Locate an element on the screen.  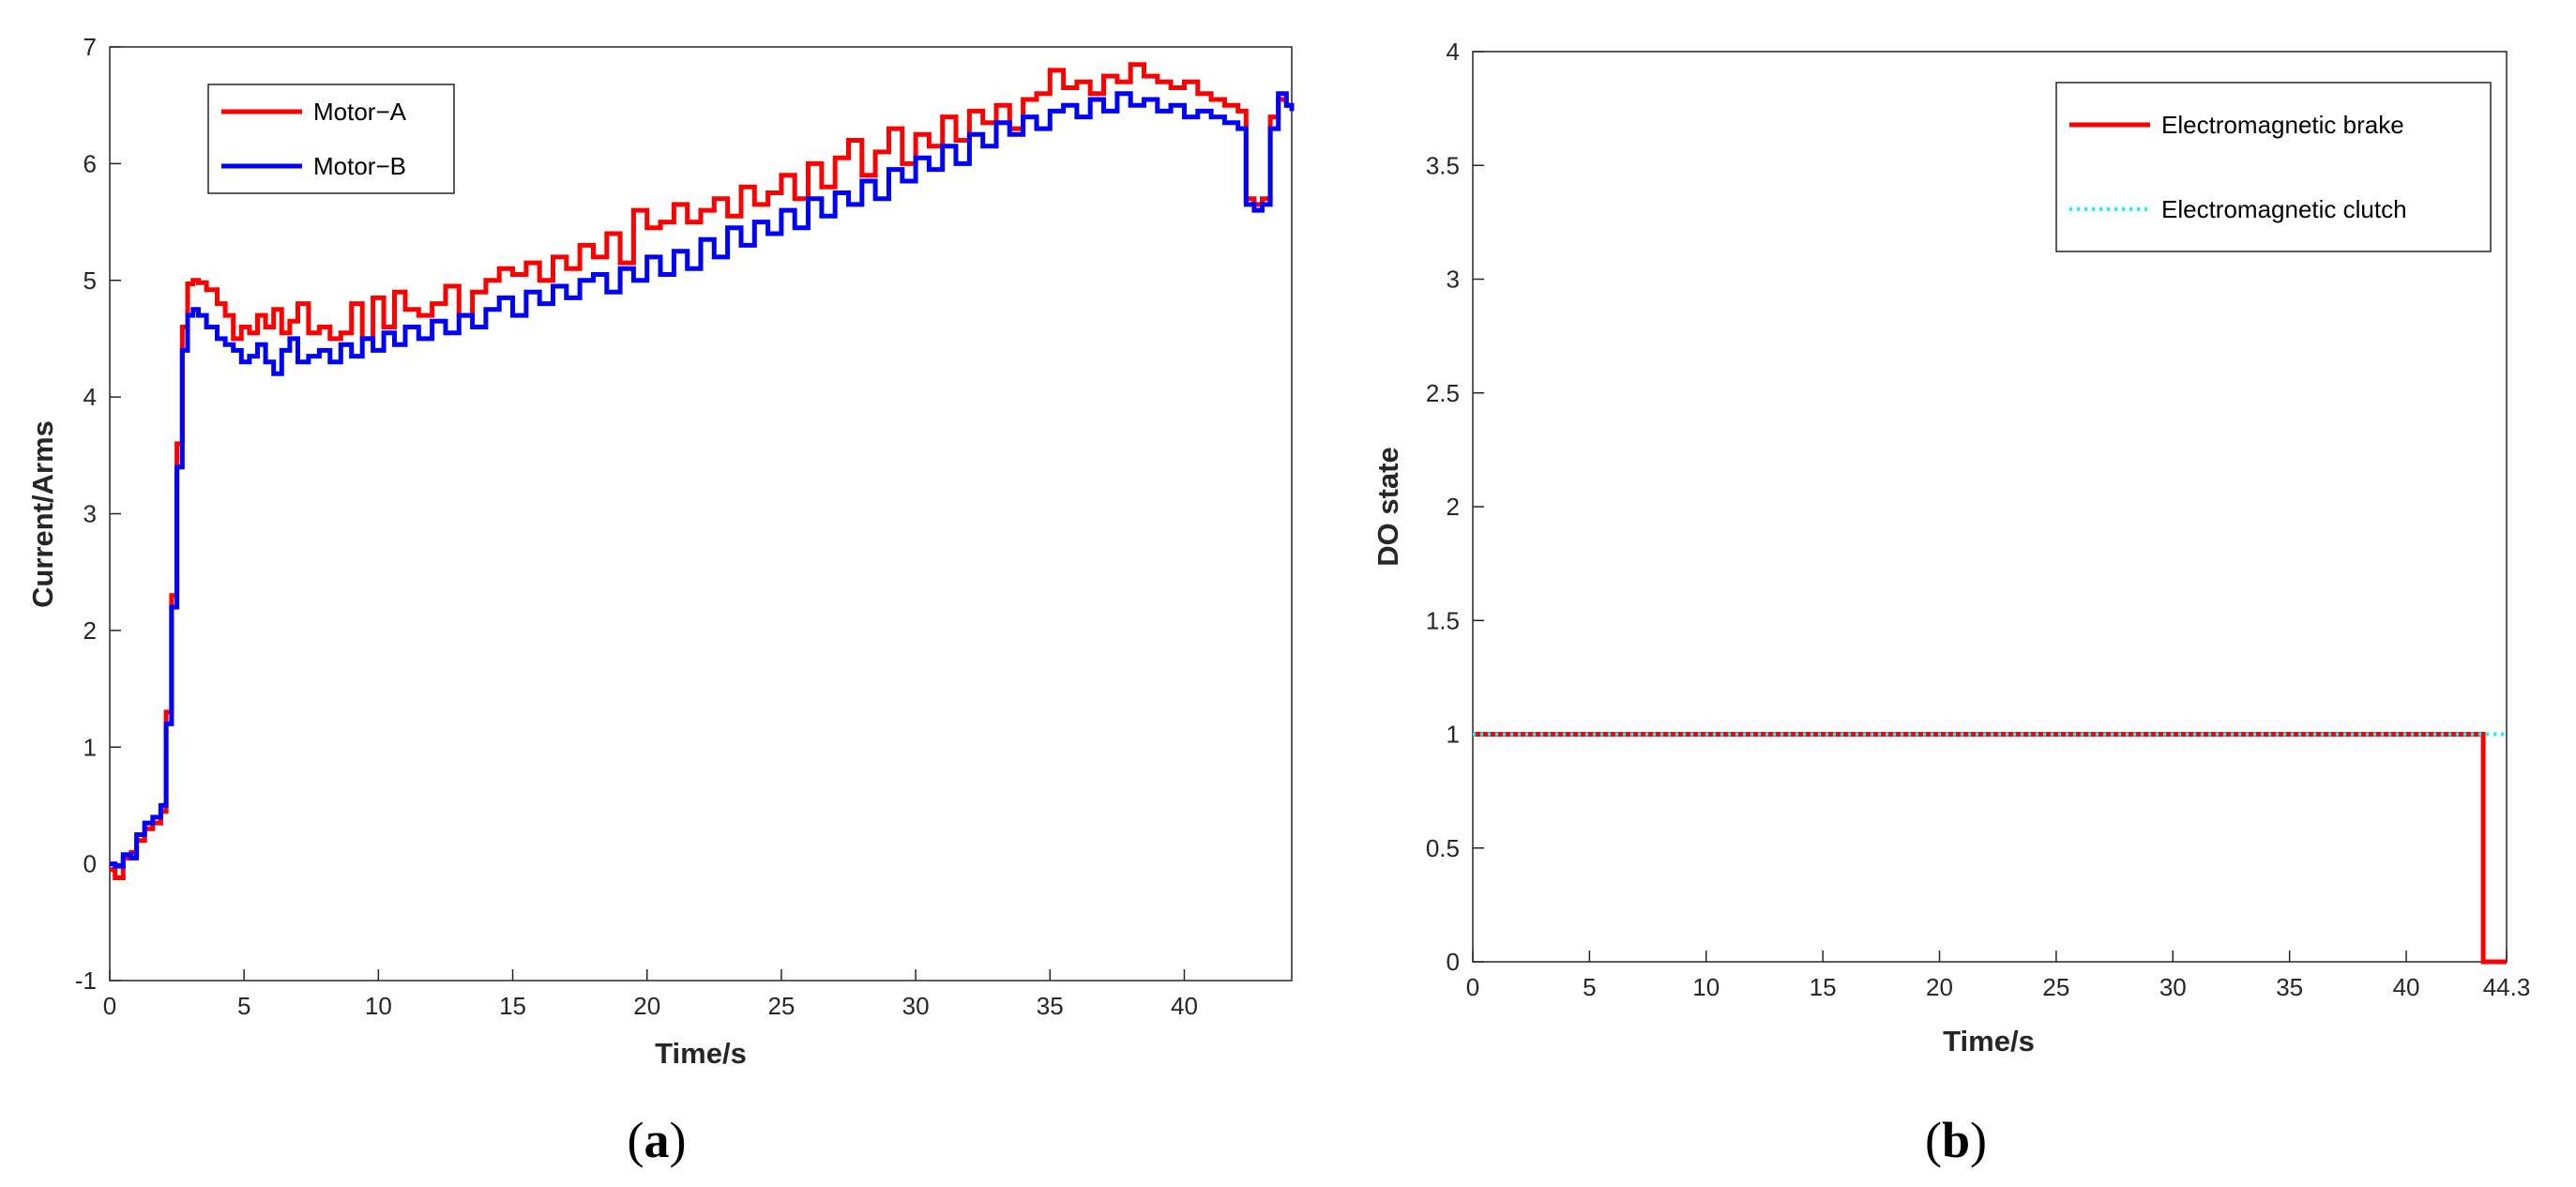
x-ticks-a: 0 5 10 15 20 25 30 35 40 is located at coordinates (651, 995).